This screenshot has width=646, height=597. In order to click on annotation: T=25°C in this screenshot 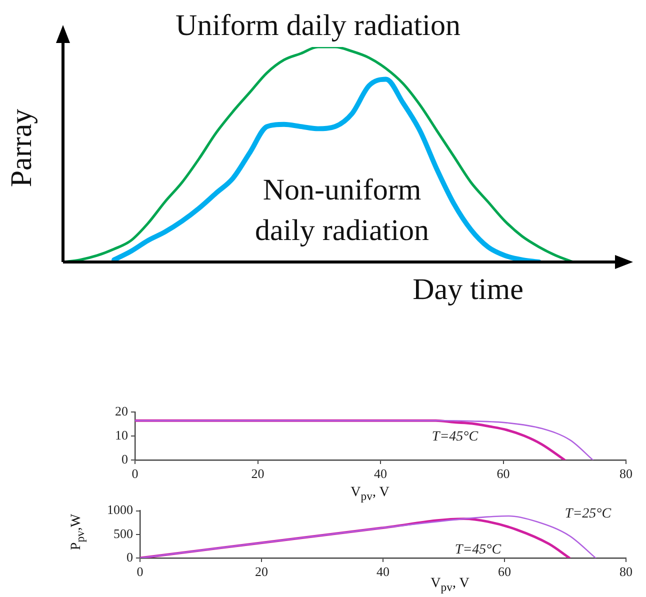, I will do `click(588, 514)`.